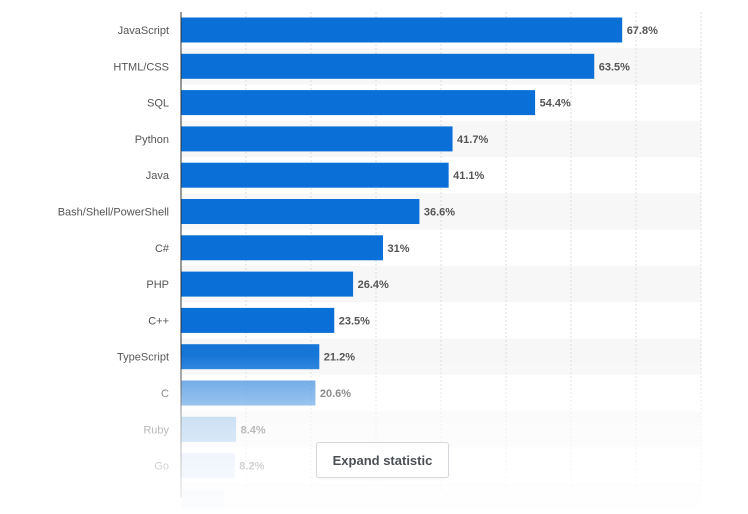  Describe the element at coordinates (441, 498) in the screenshot. I see `row-band` at that location.